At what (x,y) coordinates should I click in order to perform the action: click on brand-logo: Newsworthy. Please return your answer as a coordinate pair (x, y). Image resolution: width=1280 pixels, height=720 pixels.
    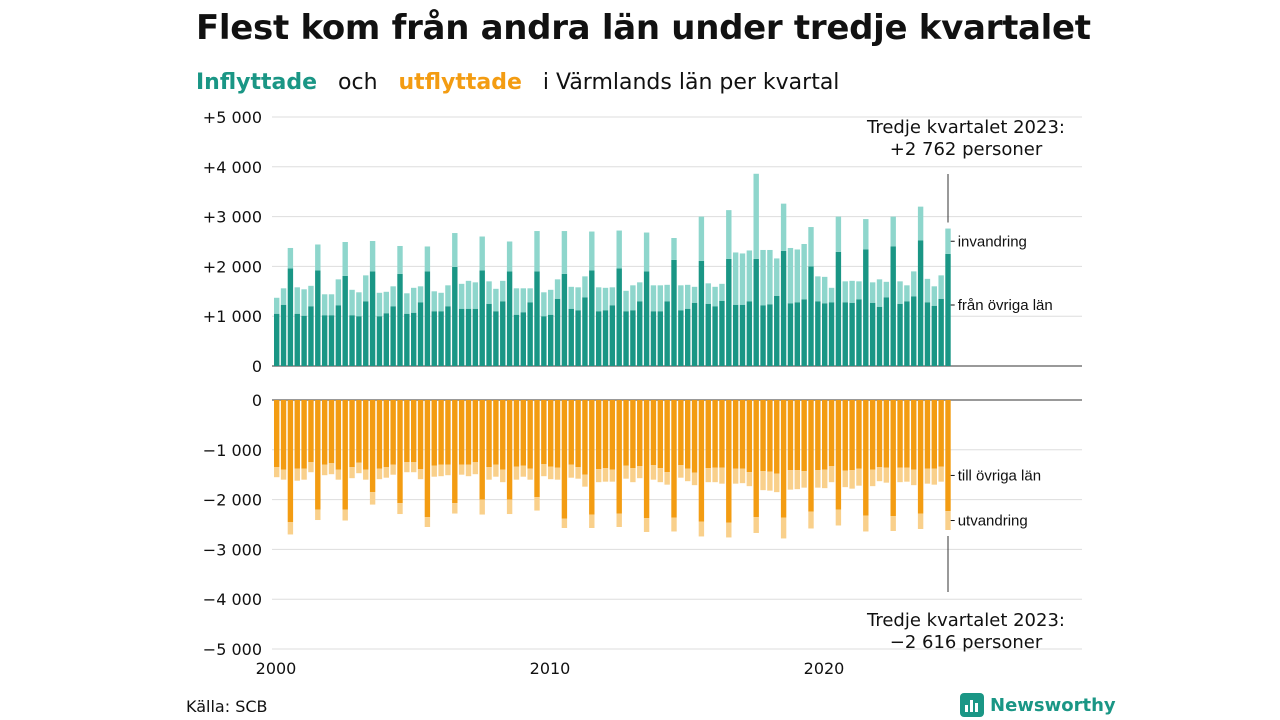
    Looking at the image, I should click on (1038, 705).